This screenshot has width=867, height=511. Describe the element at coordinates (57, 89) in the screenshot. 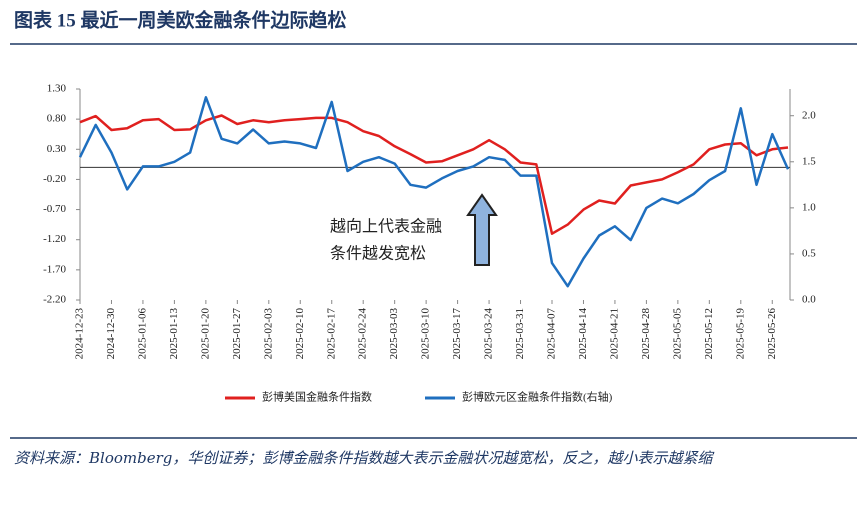

I see `y-tick-label: 1.30` at that location.